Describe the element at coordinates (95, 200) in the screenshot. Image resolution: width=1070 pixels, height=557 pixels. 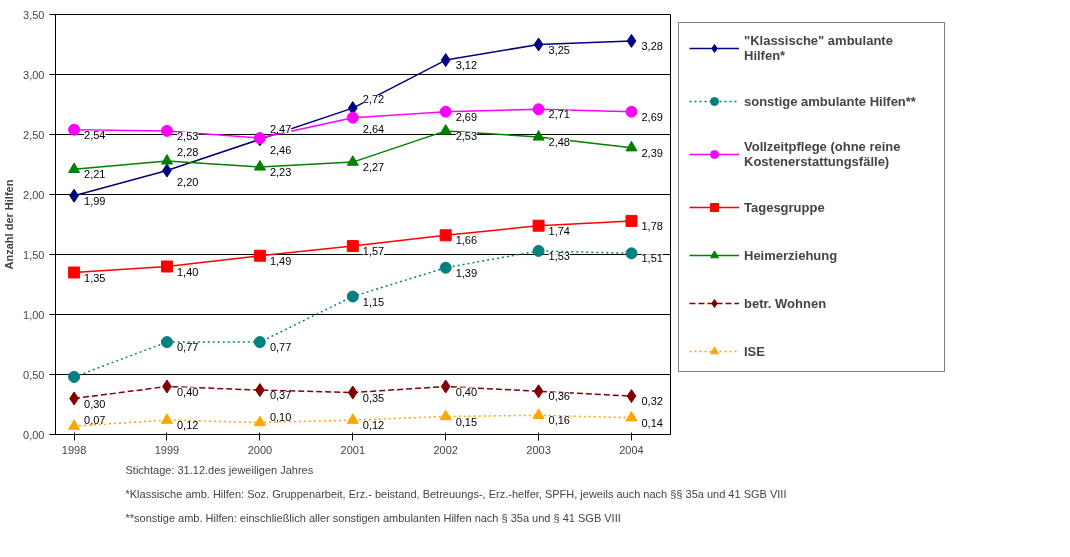
I see `data-label: 1,99` at that location.